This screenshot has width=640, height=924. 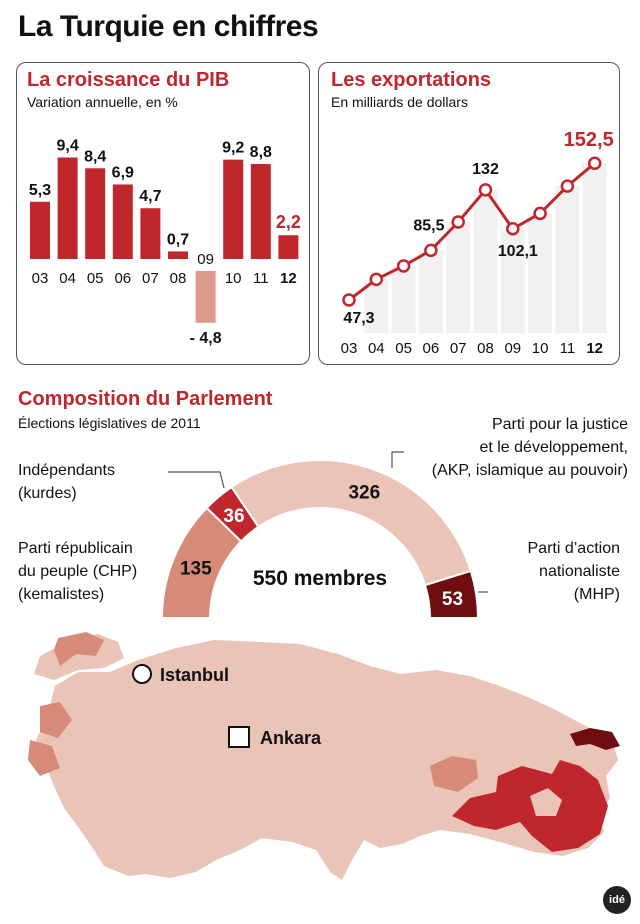 I want to click on gdp-value-label: 0,7, so click(x=178, y=239).